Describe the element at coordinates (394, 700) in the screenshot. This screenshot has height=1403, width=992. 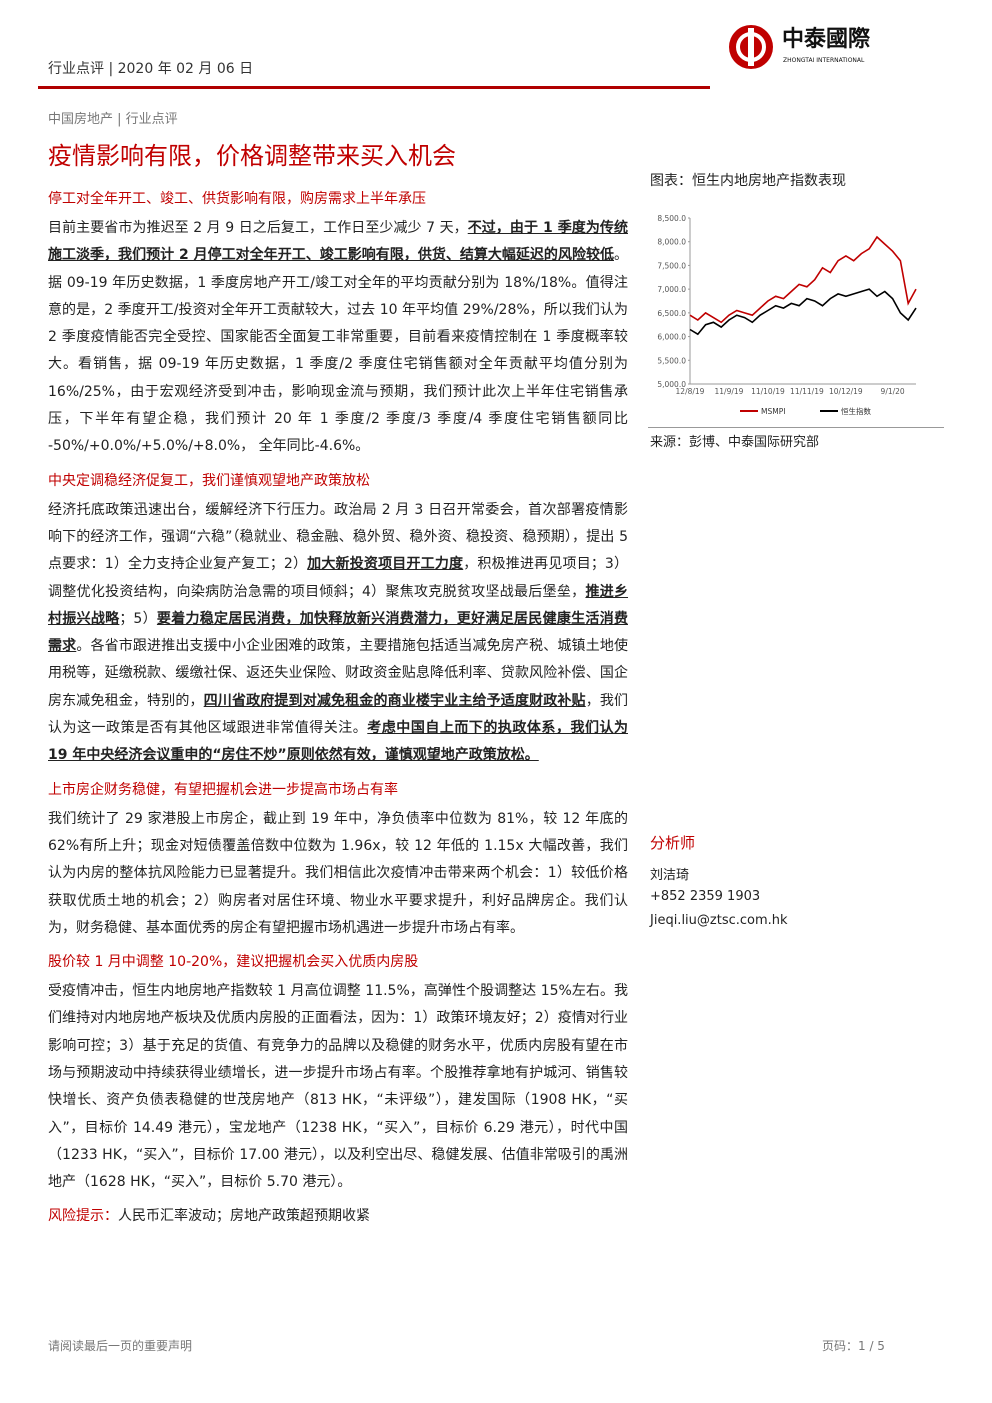
I see `emphasis: 四川省政府提到对减免租金的商业楼宇业主给予适度财政补贴` at that location.